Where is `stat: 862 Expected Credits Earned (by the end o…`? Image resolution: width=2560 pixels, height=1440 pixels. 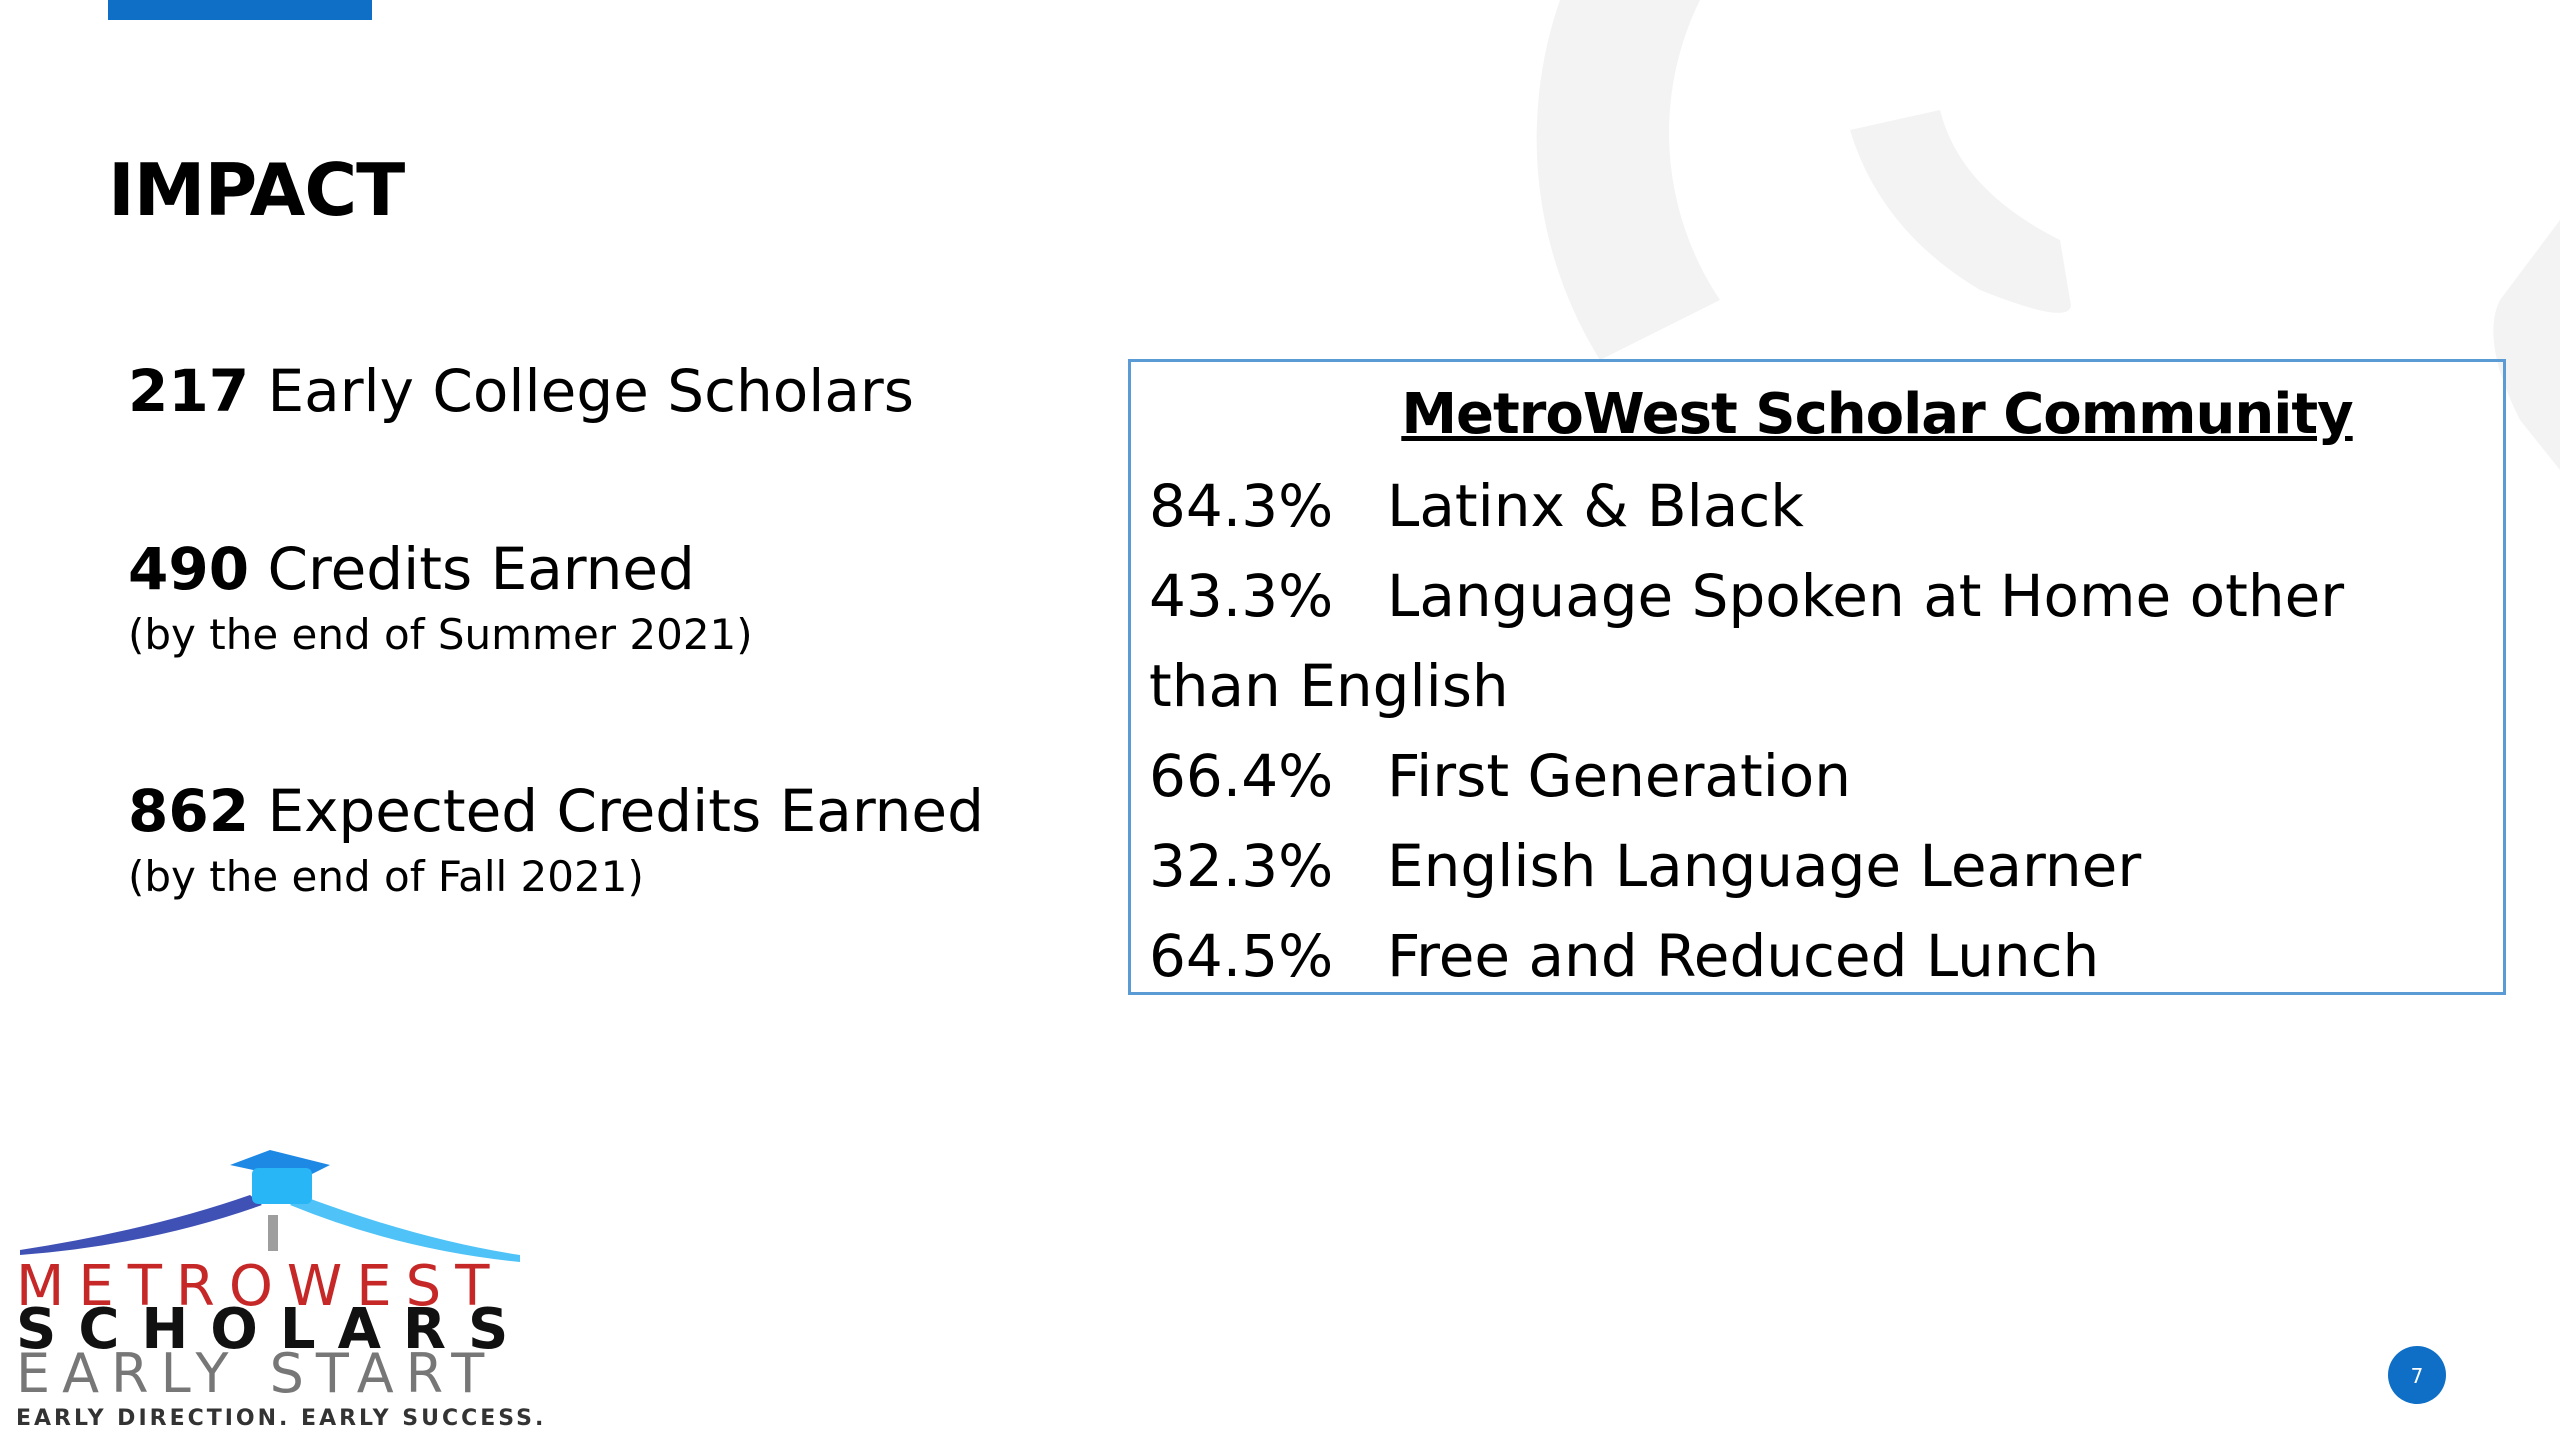 stat: 862 Expected Credits Earned (by the end o… is located at coordinates (556, 839).